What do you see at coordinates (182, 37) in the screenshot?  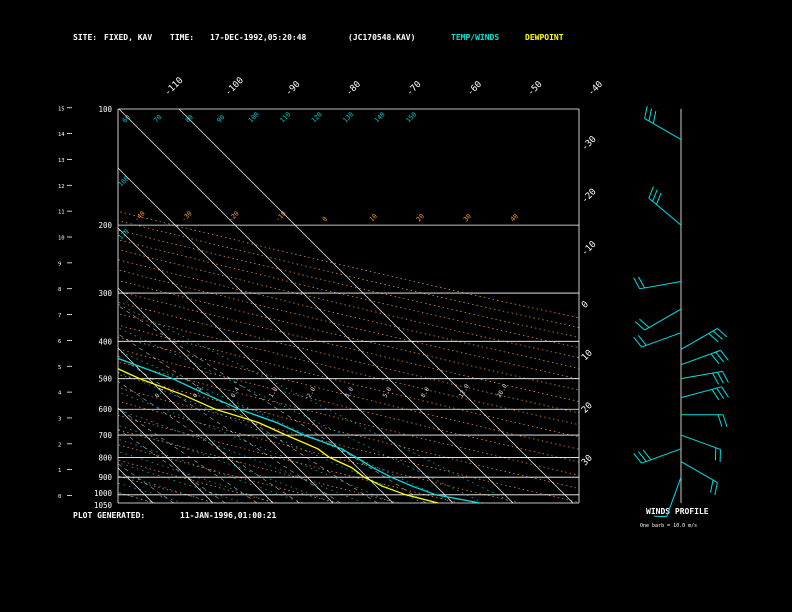 I see `time-label: TIME:` at bounding box center [182, 37].